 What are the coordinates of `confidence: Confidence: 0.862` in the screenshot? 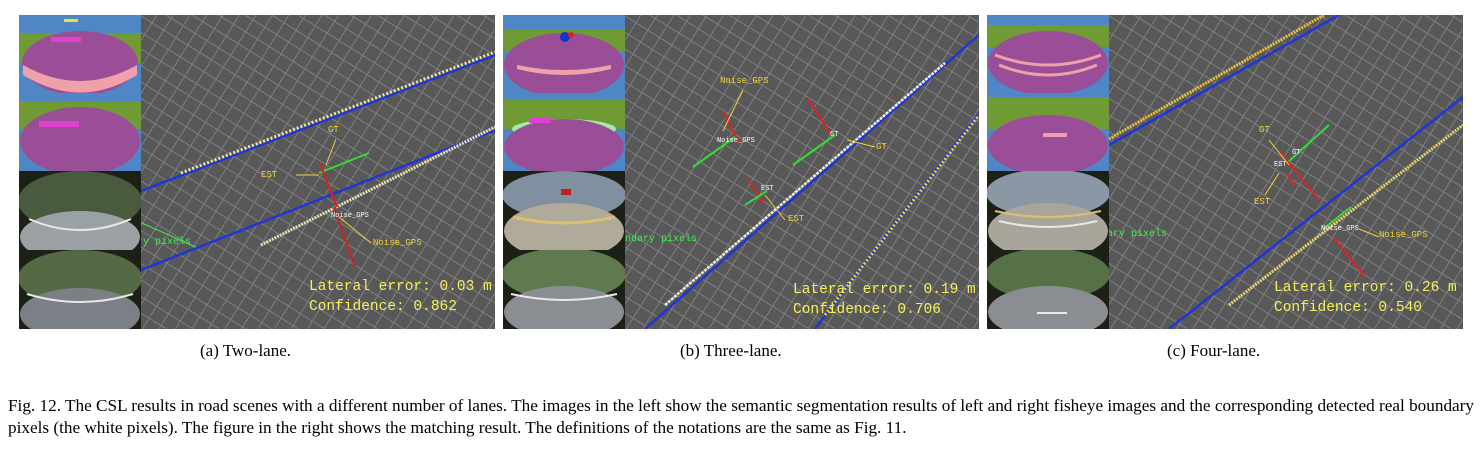 It's located at (383, 307).